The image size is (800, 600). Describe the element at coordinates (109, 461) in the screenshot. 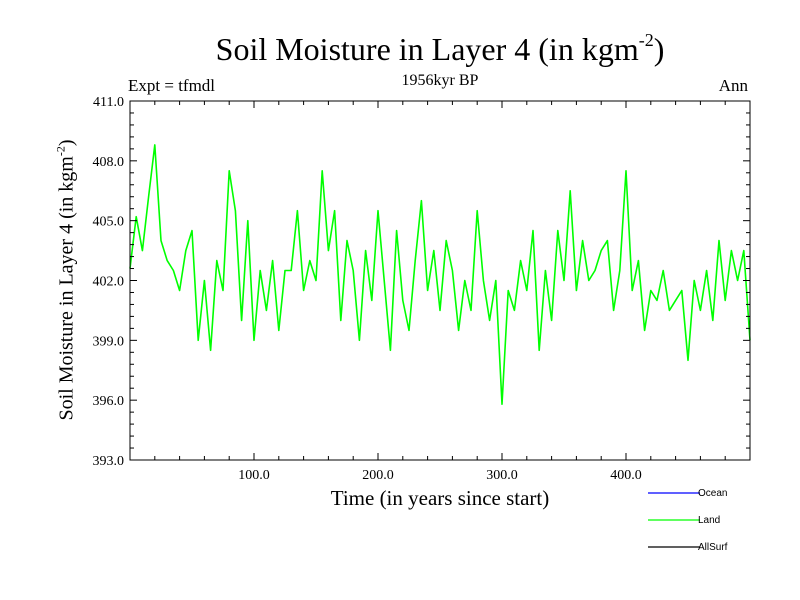

I see `y-tick-label: 393.0` at that location.